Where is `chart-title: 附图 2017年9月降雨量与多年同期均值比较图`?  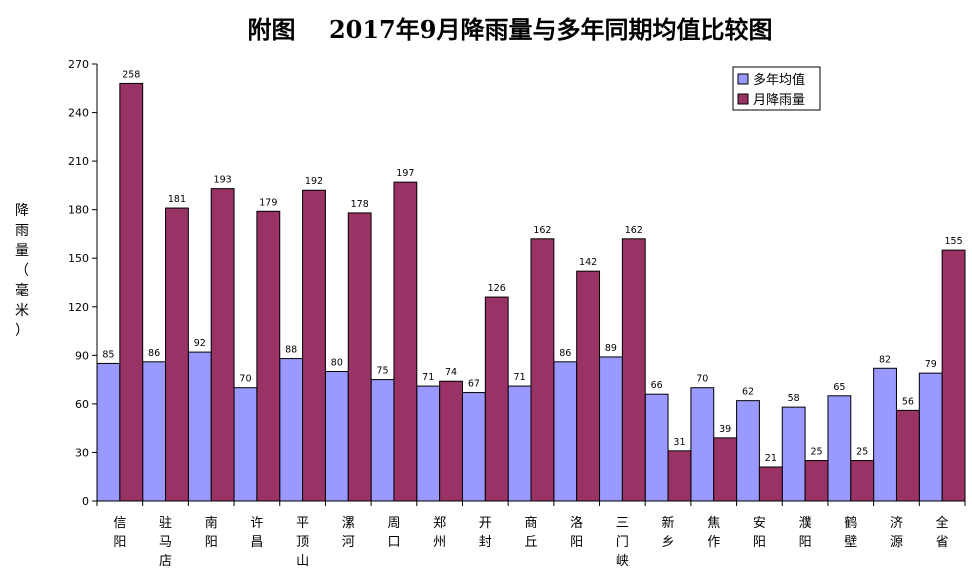
chart-title: 附图 2017年9月降雨量与多年同期均值比较图 is located at coordinates (510, 29).